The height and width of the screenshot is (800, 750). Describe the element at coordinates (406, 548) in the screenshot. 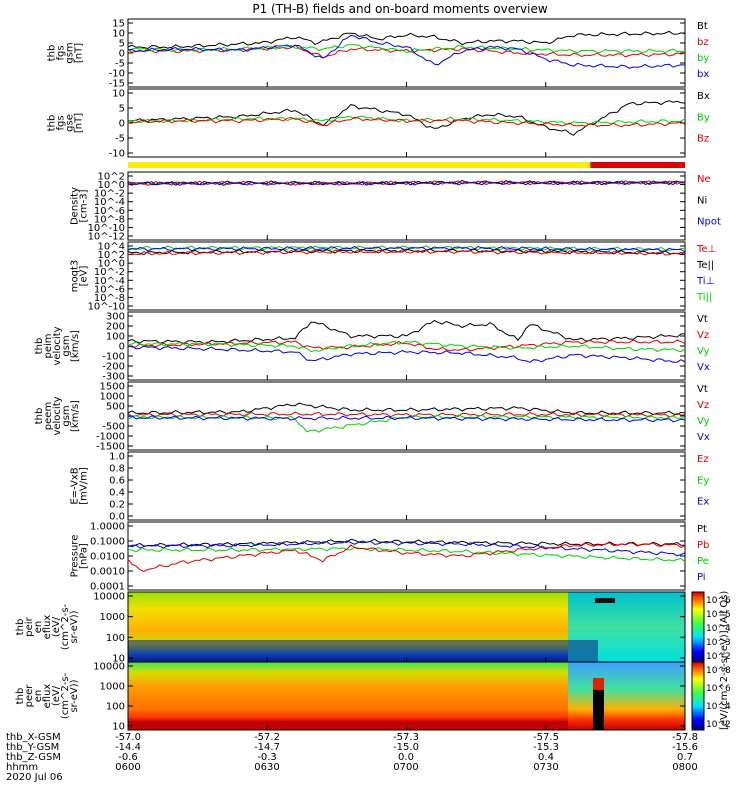

I see `series-line-pi` at that location.